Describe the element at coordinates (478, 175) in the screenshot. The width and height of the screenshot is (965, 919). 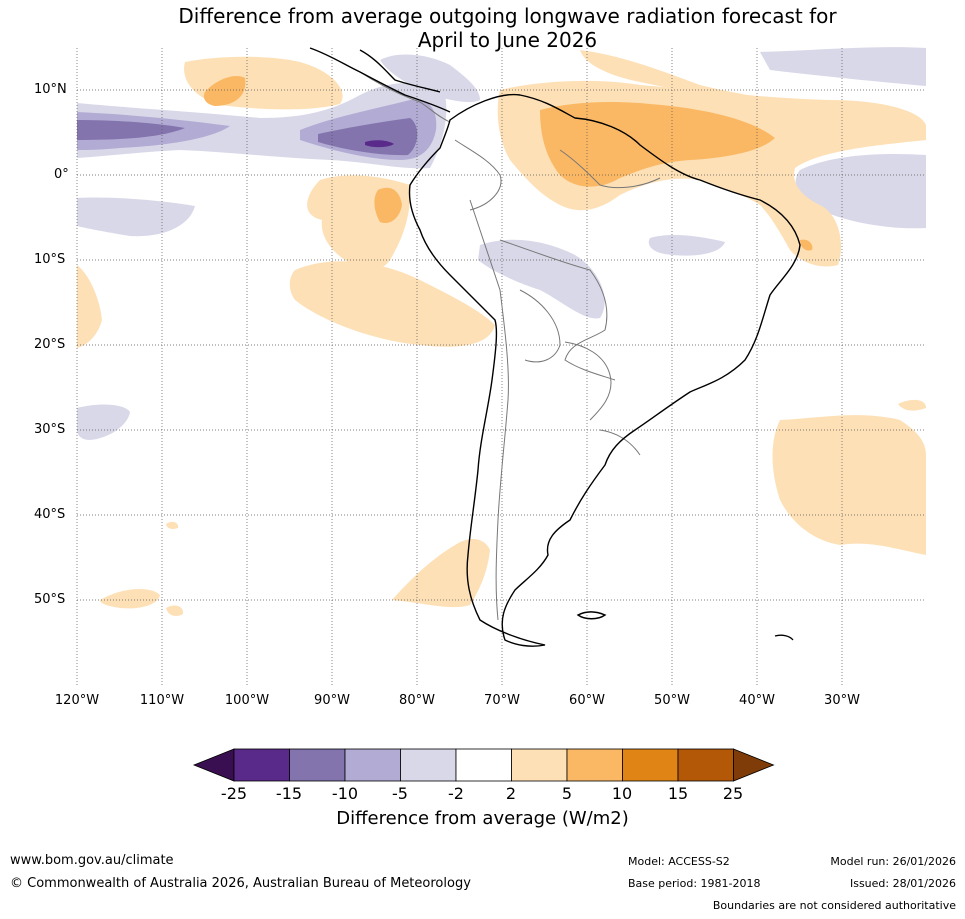
I see `border-colombia` at that location.